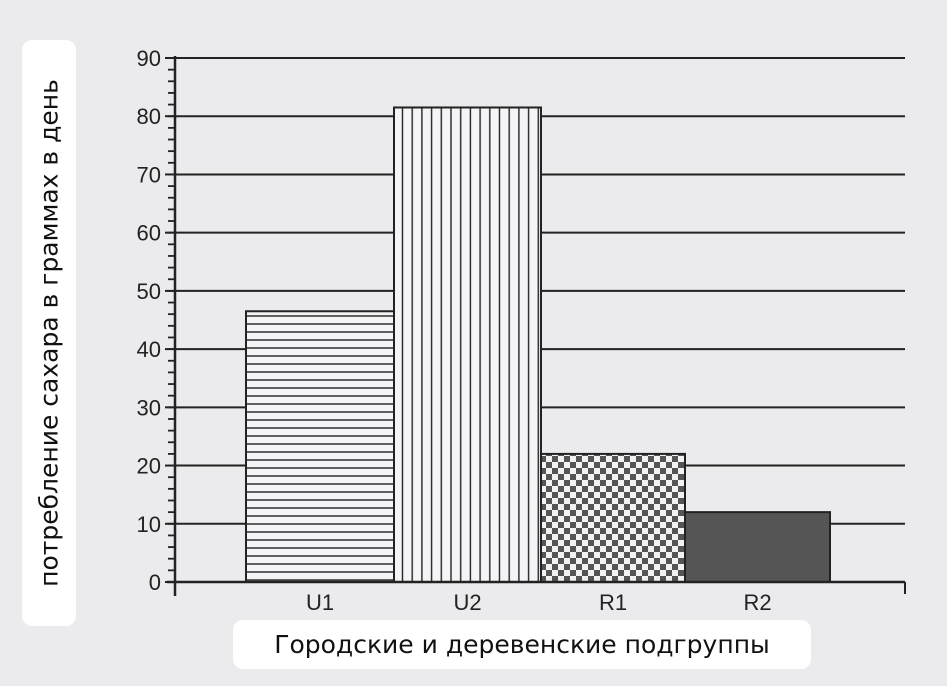 Image resolution: width=947 pixels, height=686 pixels. Describe the element at coordinates (149, 524) in the screenshot. I see `y-tick-label: 10` at that location.